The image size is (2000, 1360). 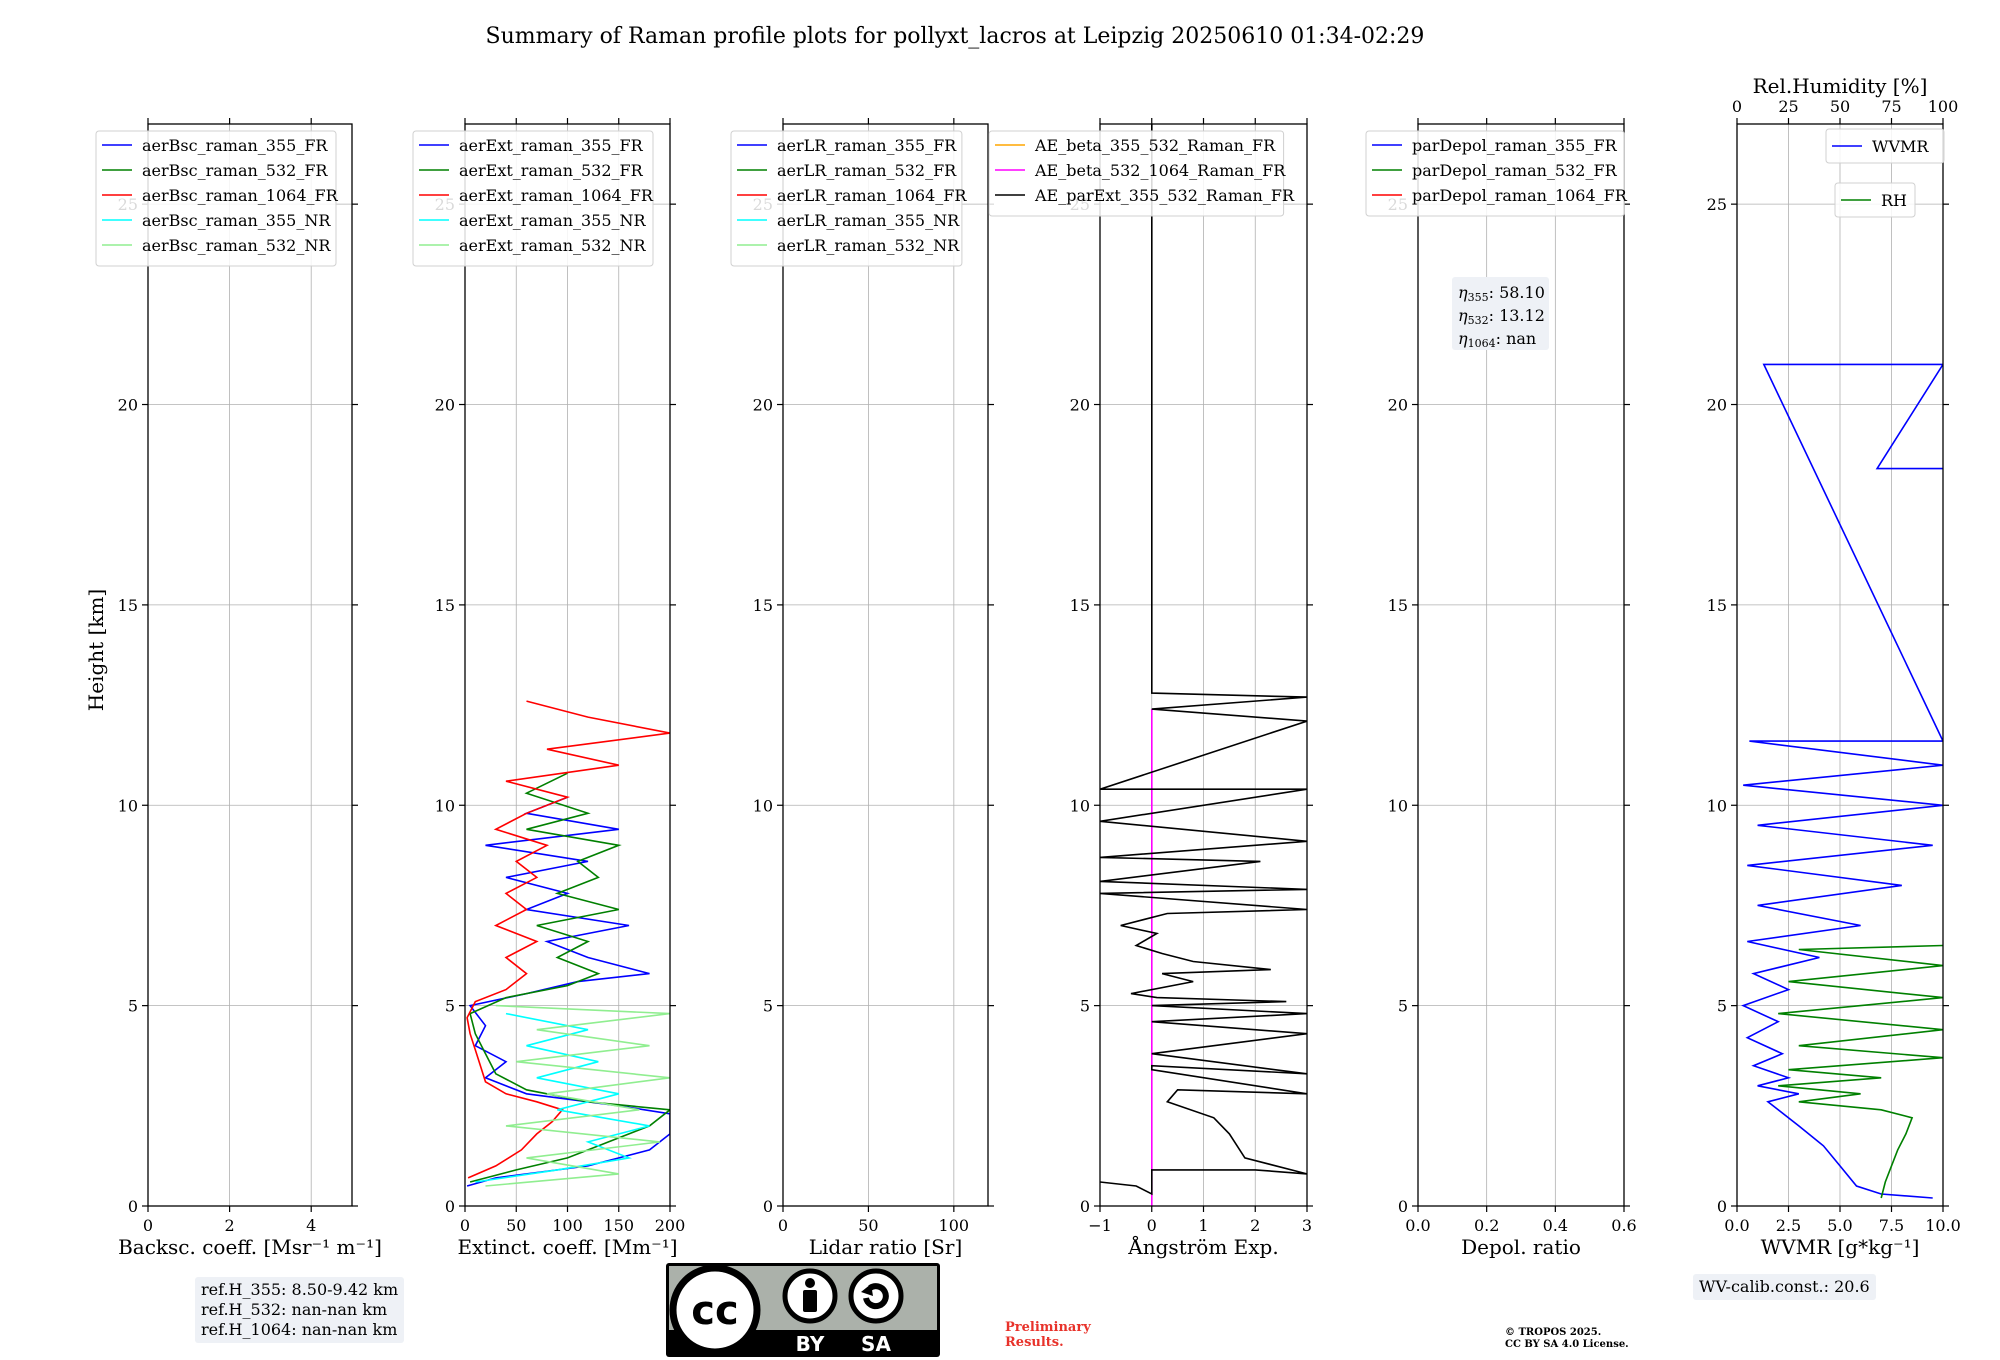 I want to click on copyright-notice: © TROPOS 2025. CC BY SA 4.0 License., so click(x=1567, y=1339).